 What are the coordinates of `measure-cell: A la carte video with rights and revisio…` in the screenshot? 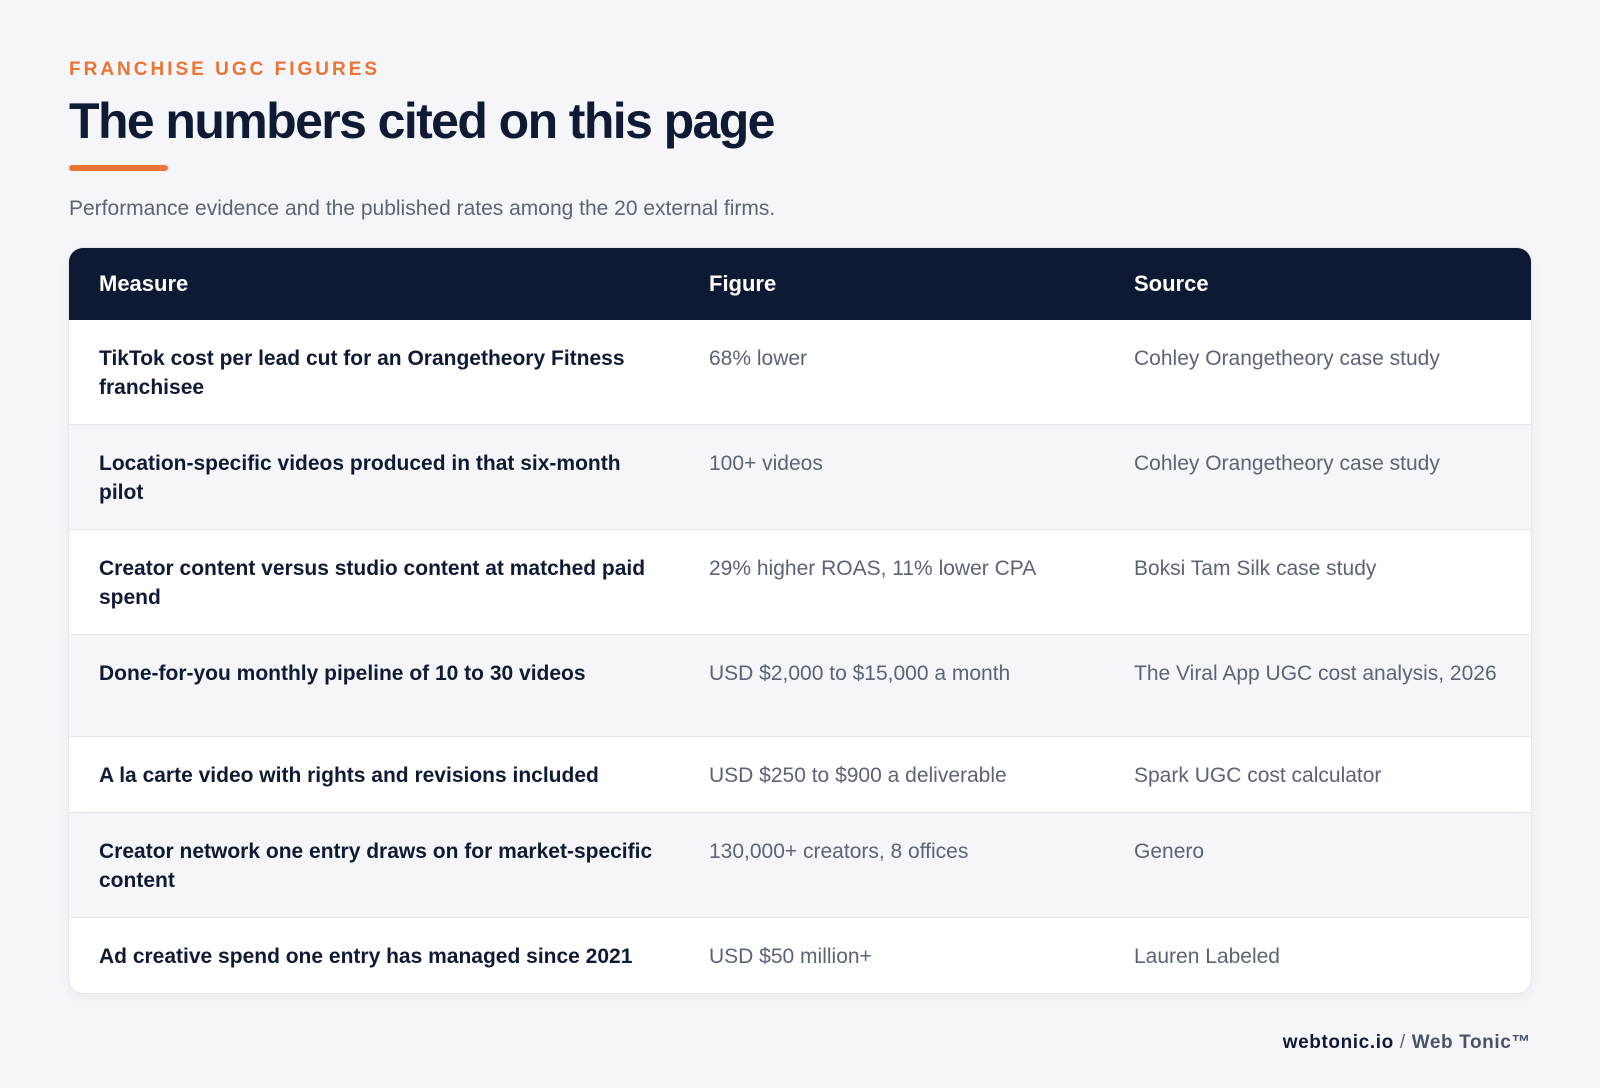 It's located at (349, 775).